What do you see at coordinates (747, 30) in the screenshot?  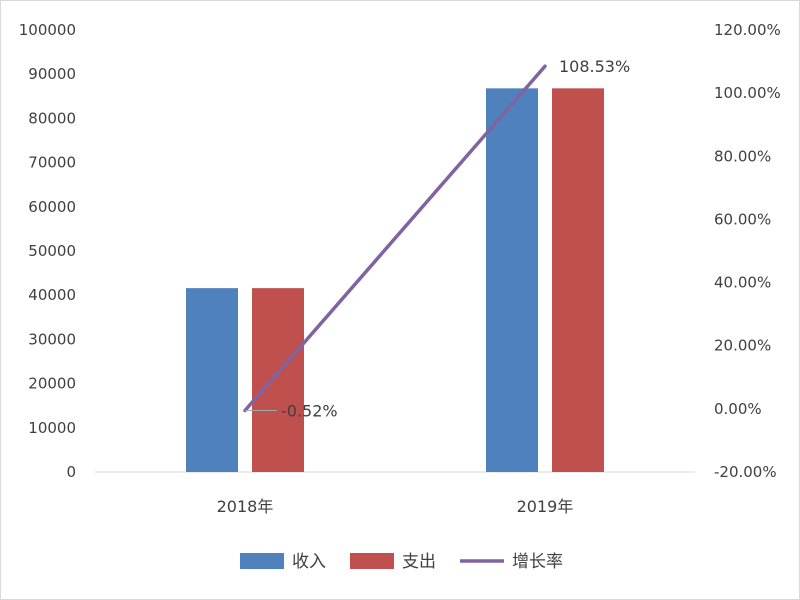 I see `right-axis-tick-label: 120.00%` at bounding box center [747, 30].